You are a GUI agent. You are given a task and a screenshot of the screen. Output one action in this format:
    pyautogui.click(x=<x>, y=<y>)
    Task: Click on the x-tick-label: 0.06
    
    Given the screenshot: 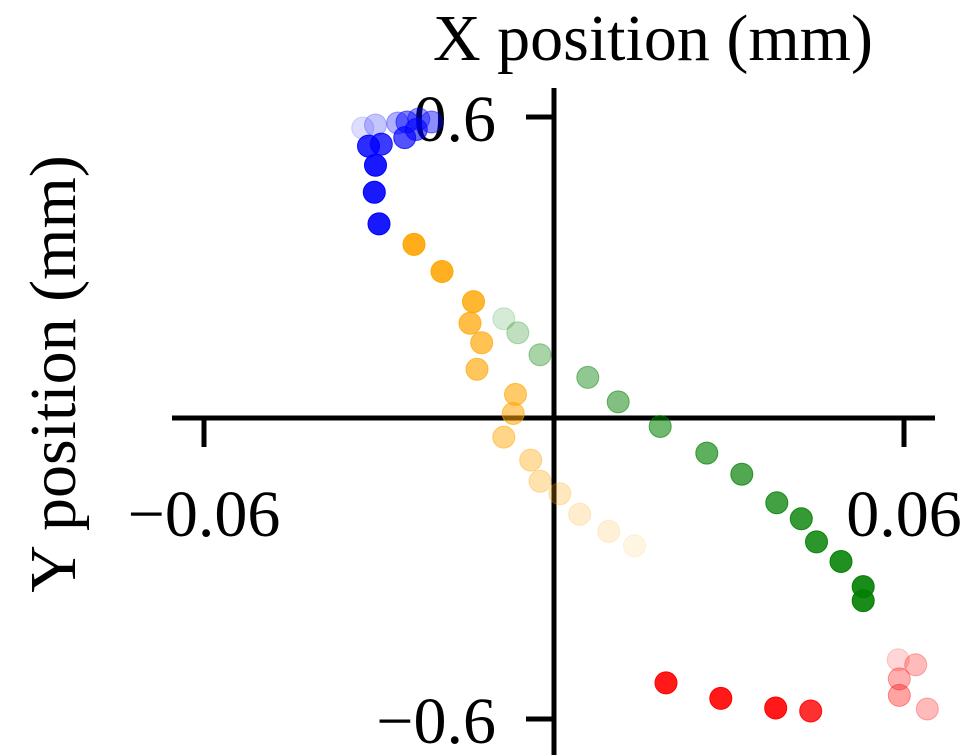 What is the action you would take?
    pyautogui.click(x=904, y=514)
    